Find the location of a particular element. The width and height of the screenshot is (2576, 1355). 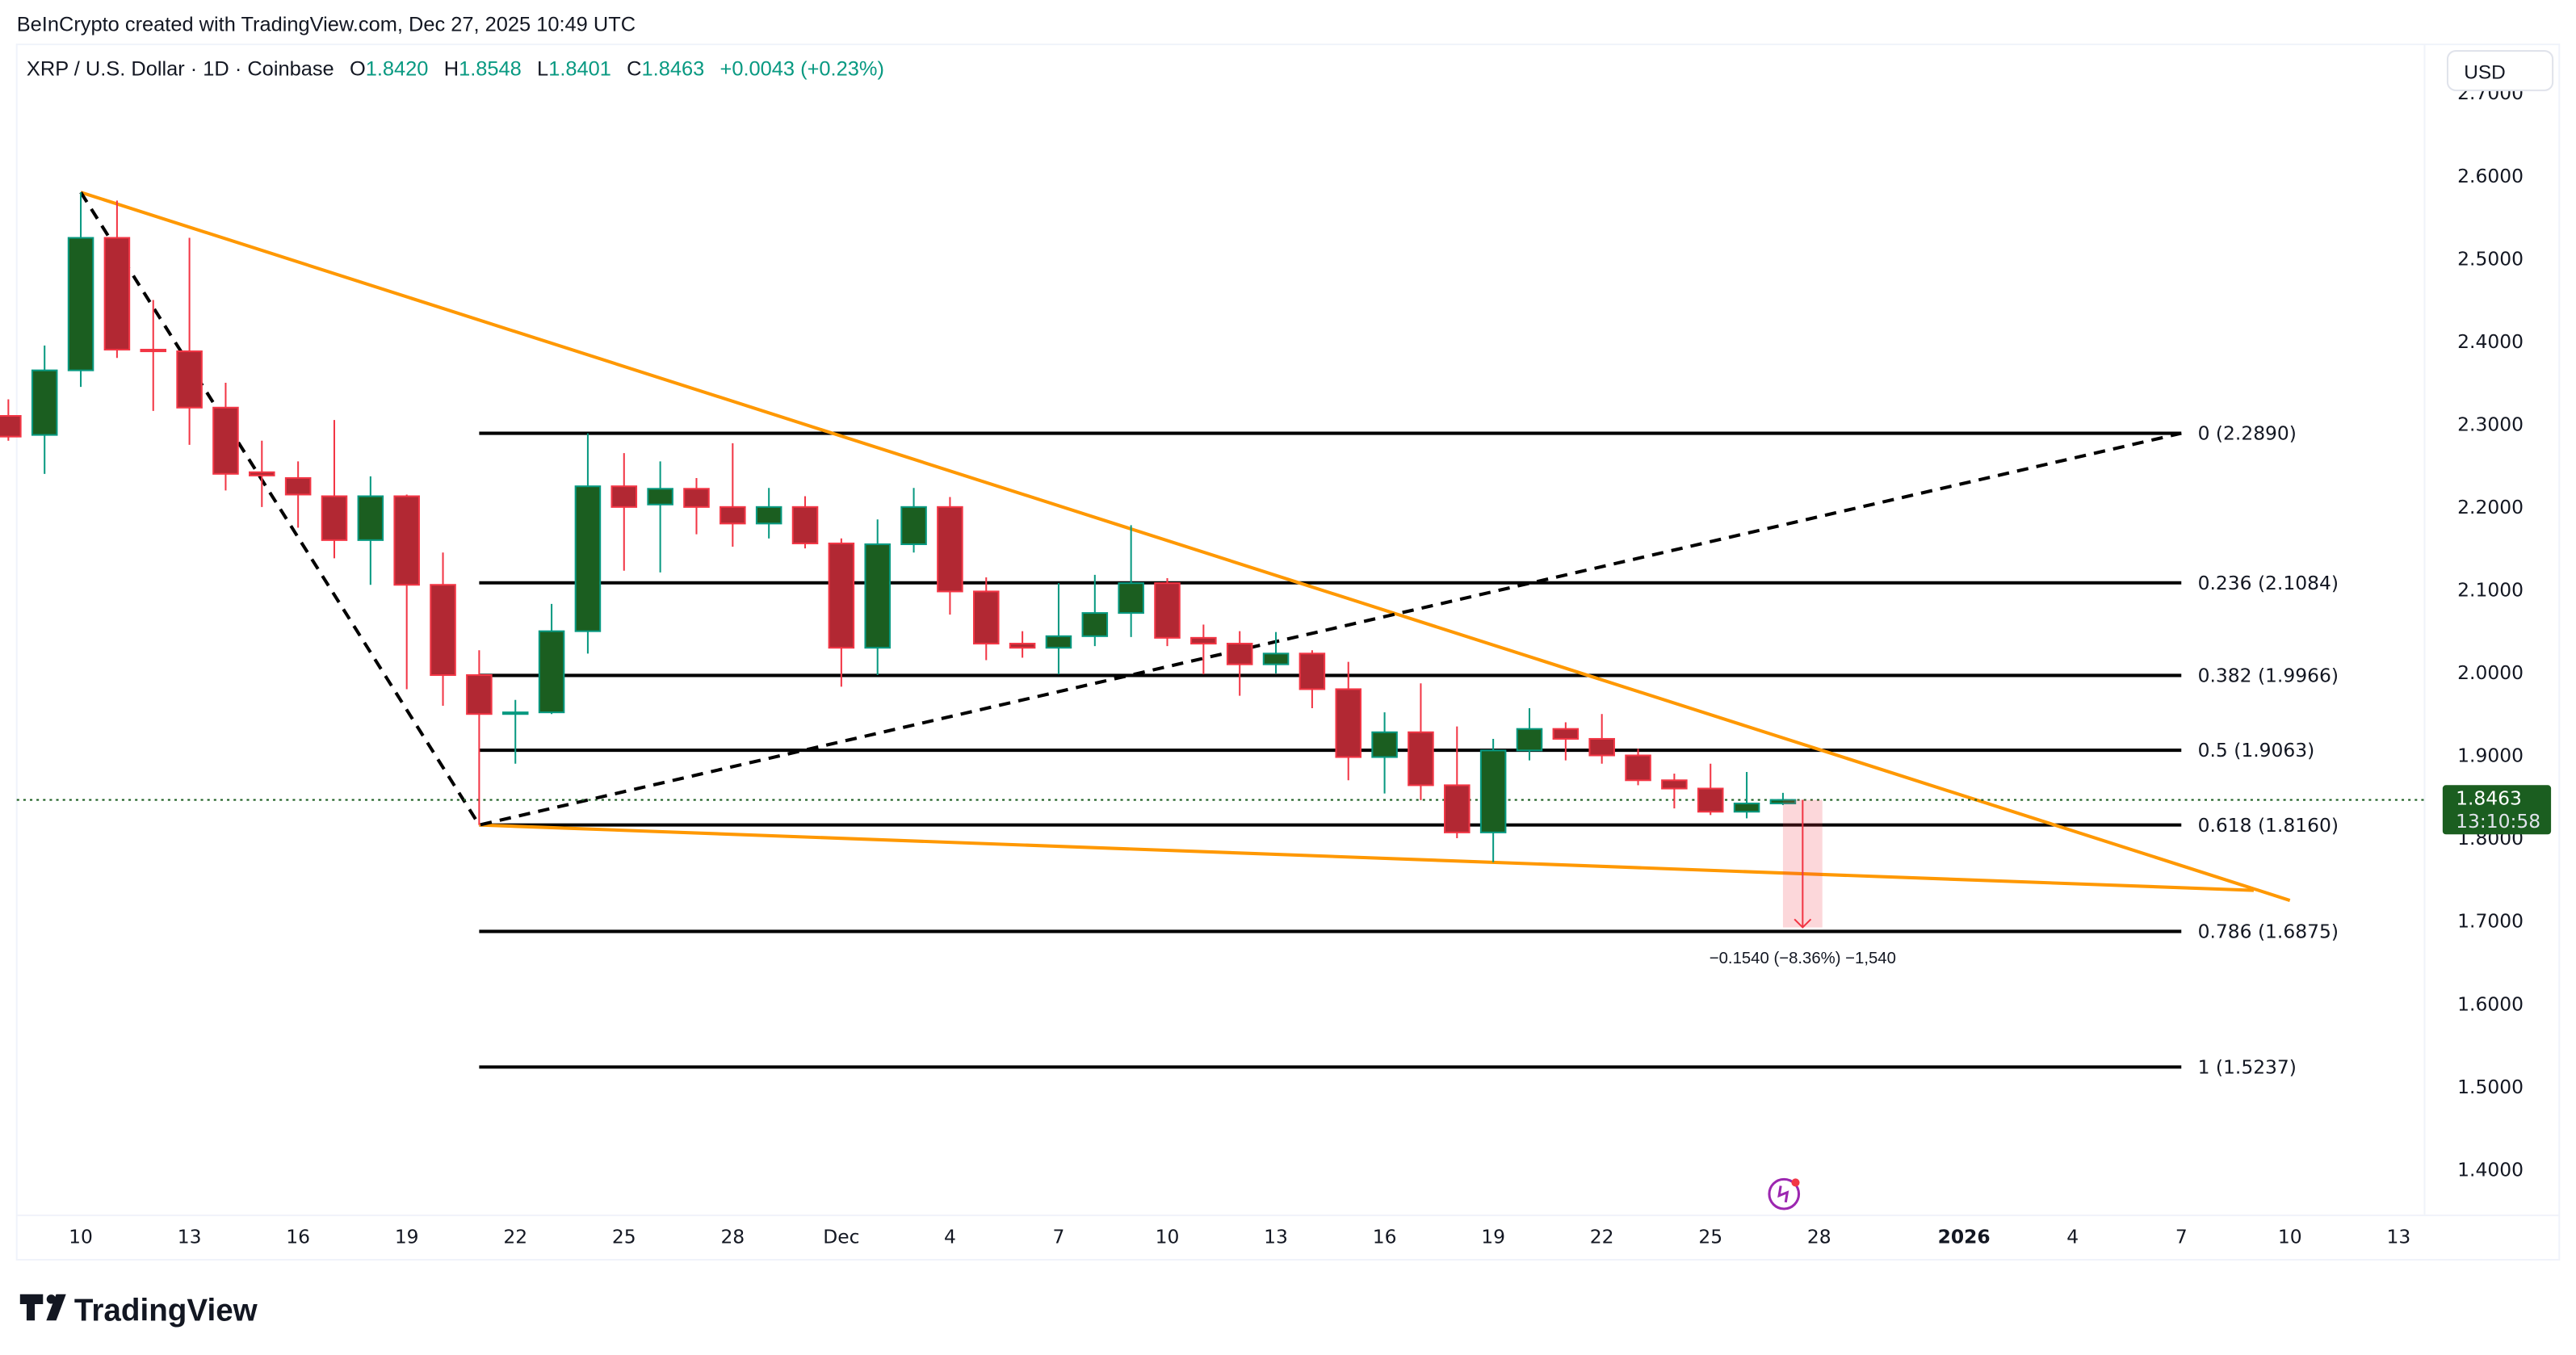

brand-name: TradingView is located at coordinates (166, 1311).